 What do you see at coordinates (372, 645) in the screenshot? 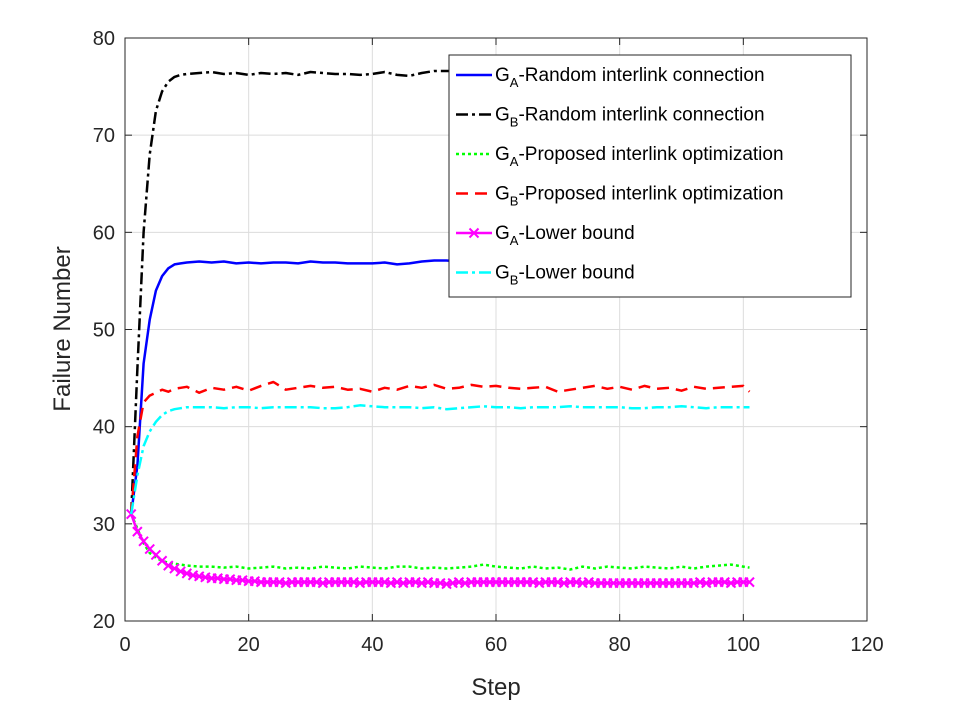
I see `x-tick-label: 40` at bounding box center [372, 645].